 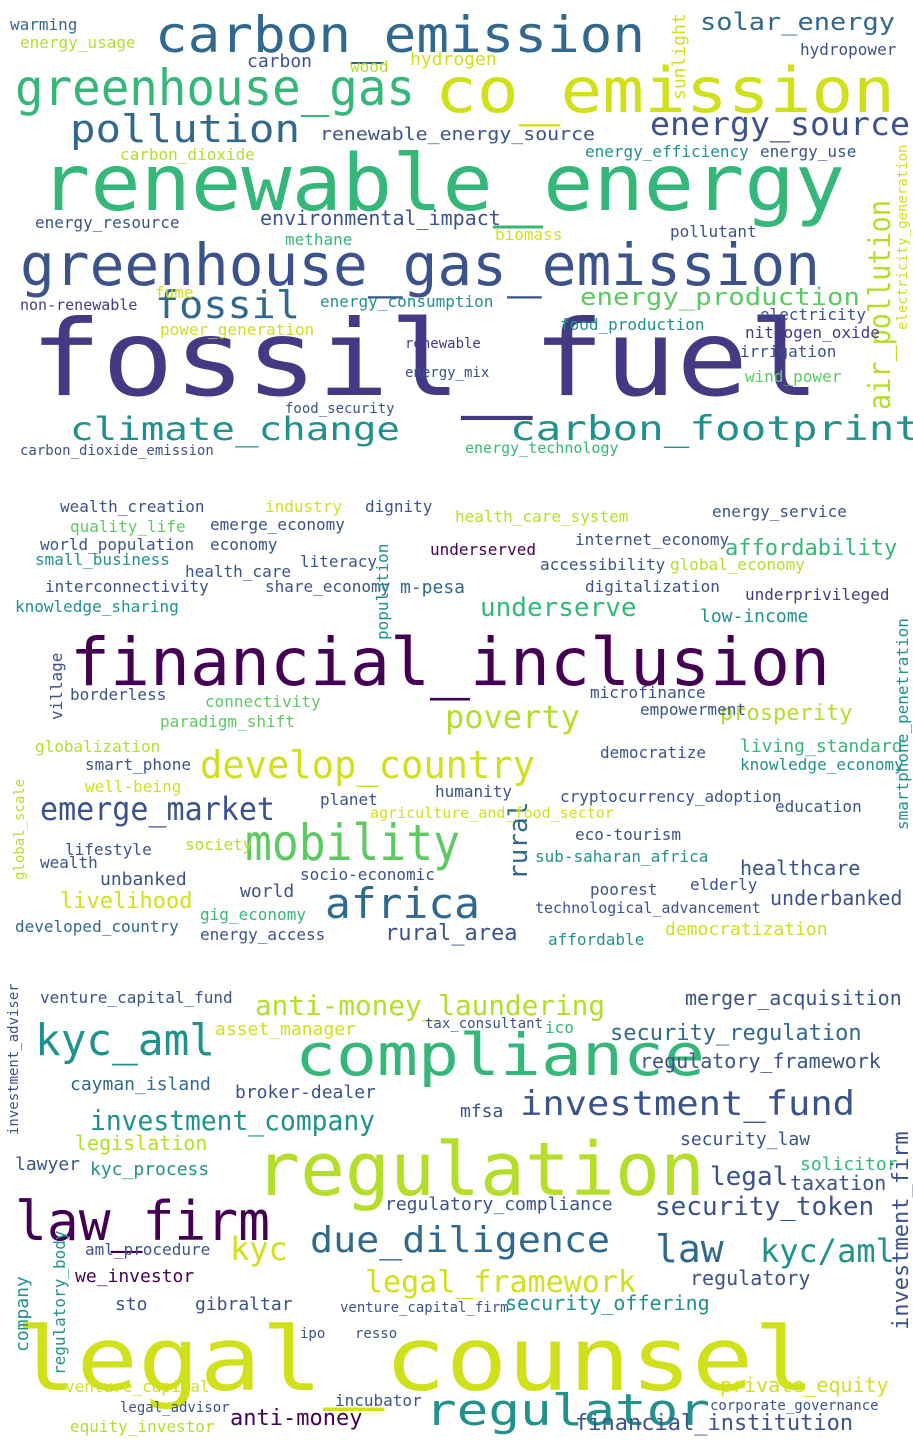 I want to click on word: non-renewable, so click(x=78, y=305).